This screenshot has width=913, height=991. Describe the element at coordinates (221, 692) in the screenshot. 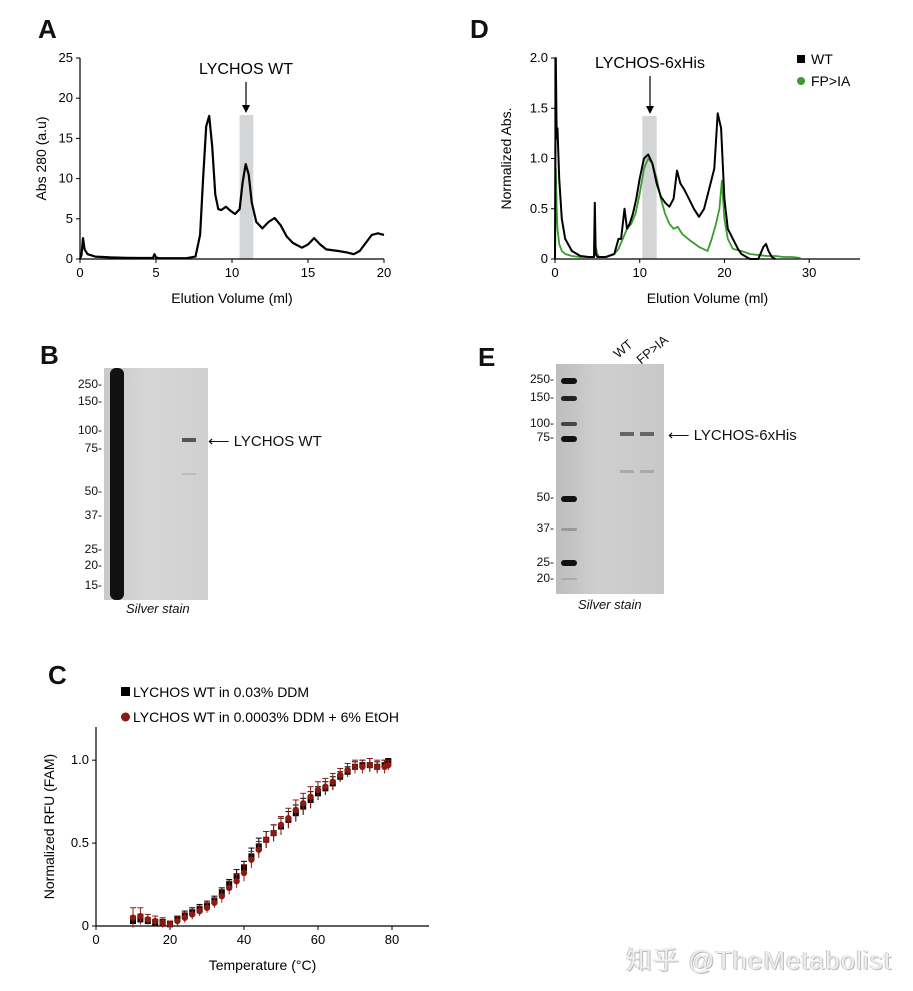

I see `legend-label: LYCHOS WT in 0.03% DDM` at that location.